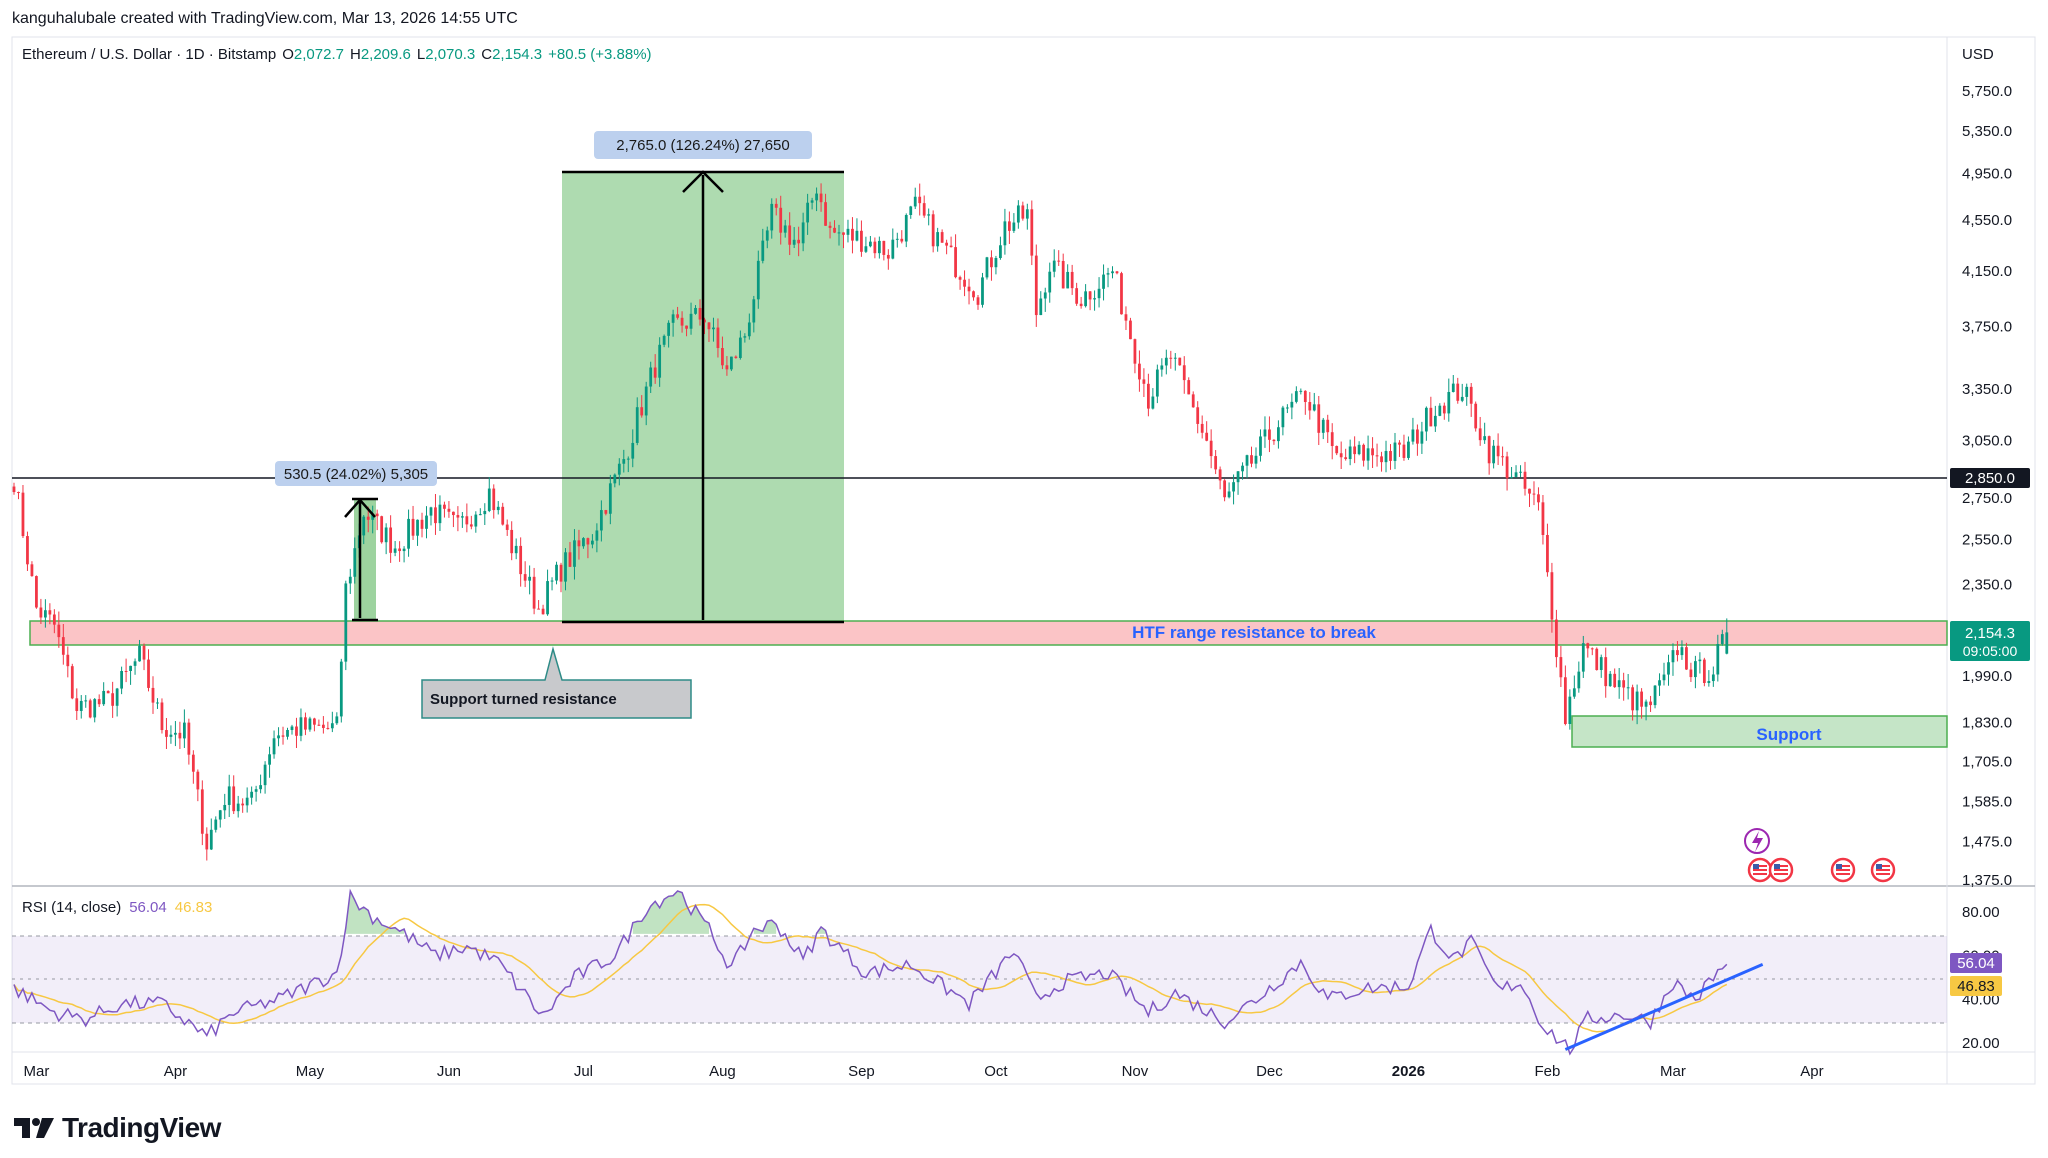  What do you see at coordinates (375, 912) in the screenshot?
I see `rsi-overbought-fill` at bounding box center [375, 912].